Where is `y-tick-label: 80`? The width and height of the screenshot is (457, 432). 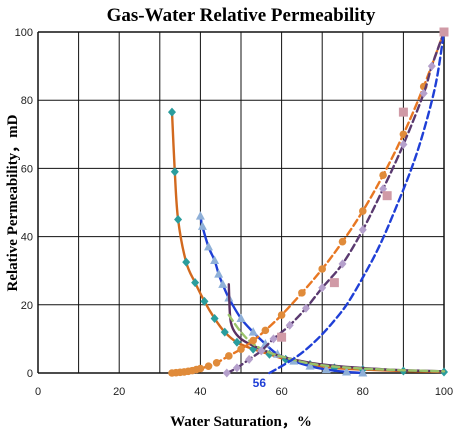
y-tick-label: 80 is located at coordinates (27, 101).